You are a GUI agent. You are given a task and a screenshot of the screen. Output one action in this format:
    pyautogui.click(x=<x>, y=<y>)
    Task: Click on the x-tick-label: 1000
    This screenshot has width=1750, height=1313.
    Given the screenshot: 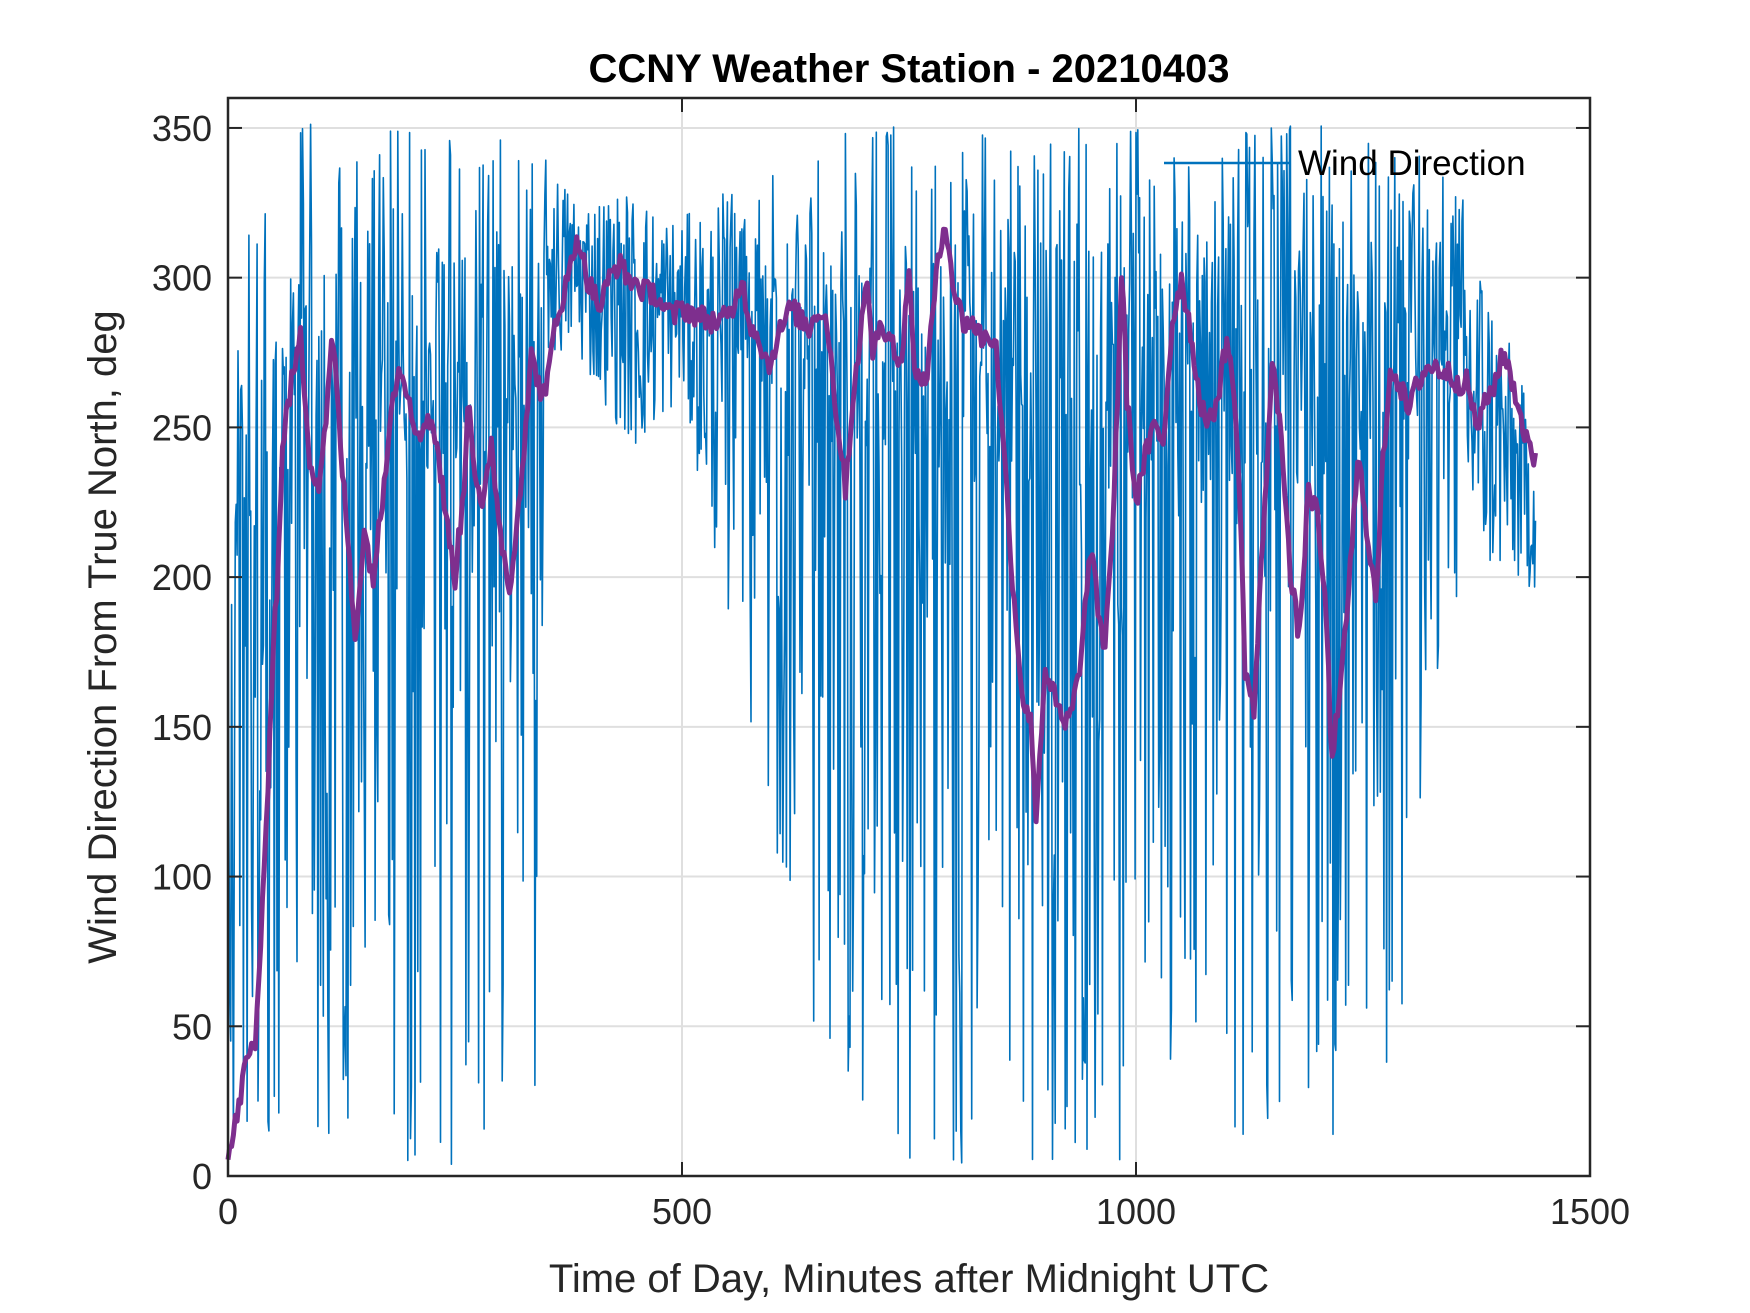 What is the action you would take?
    pyautogui.click(x=1136, y=1211)
    